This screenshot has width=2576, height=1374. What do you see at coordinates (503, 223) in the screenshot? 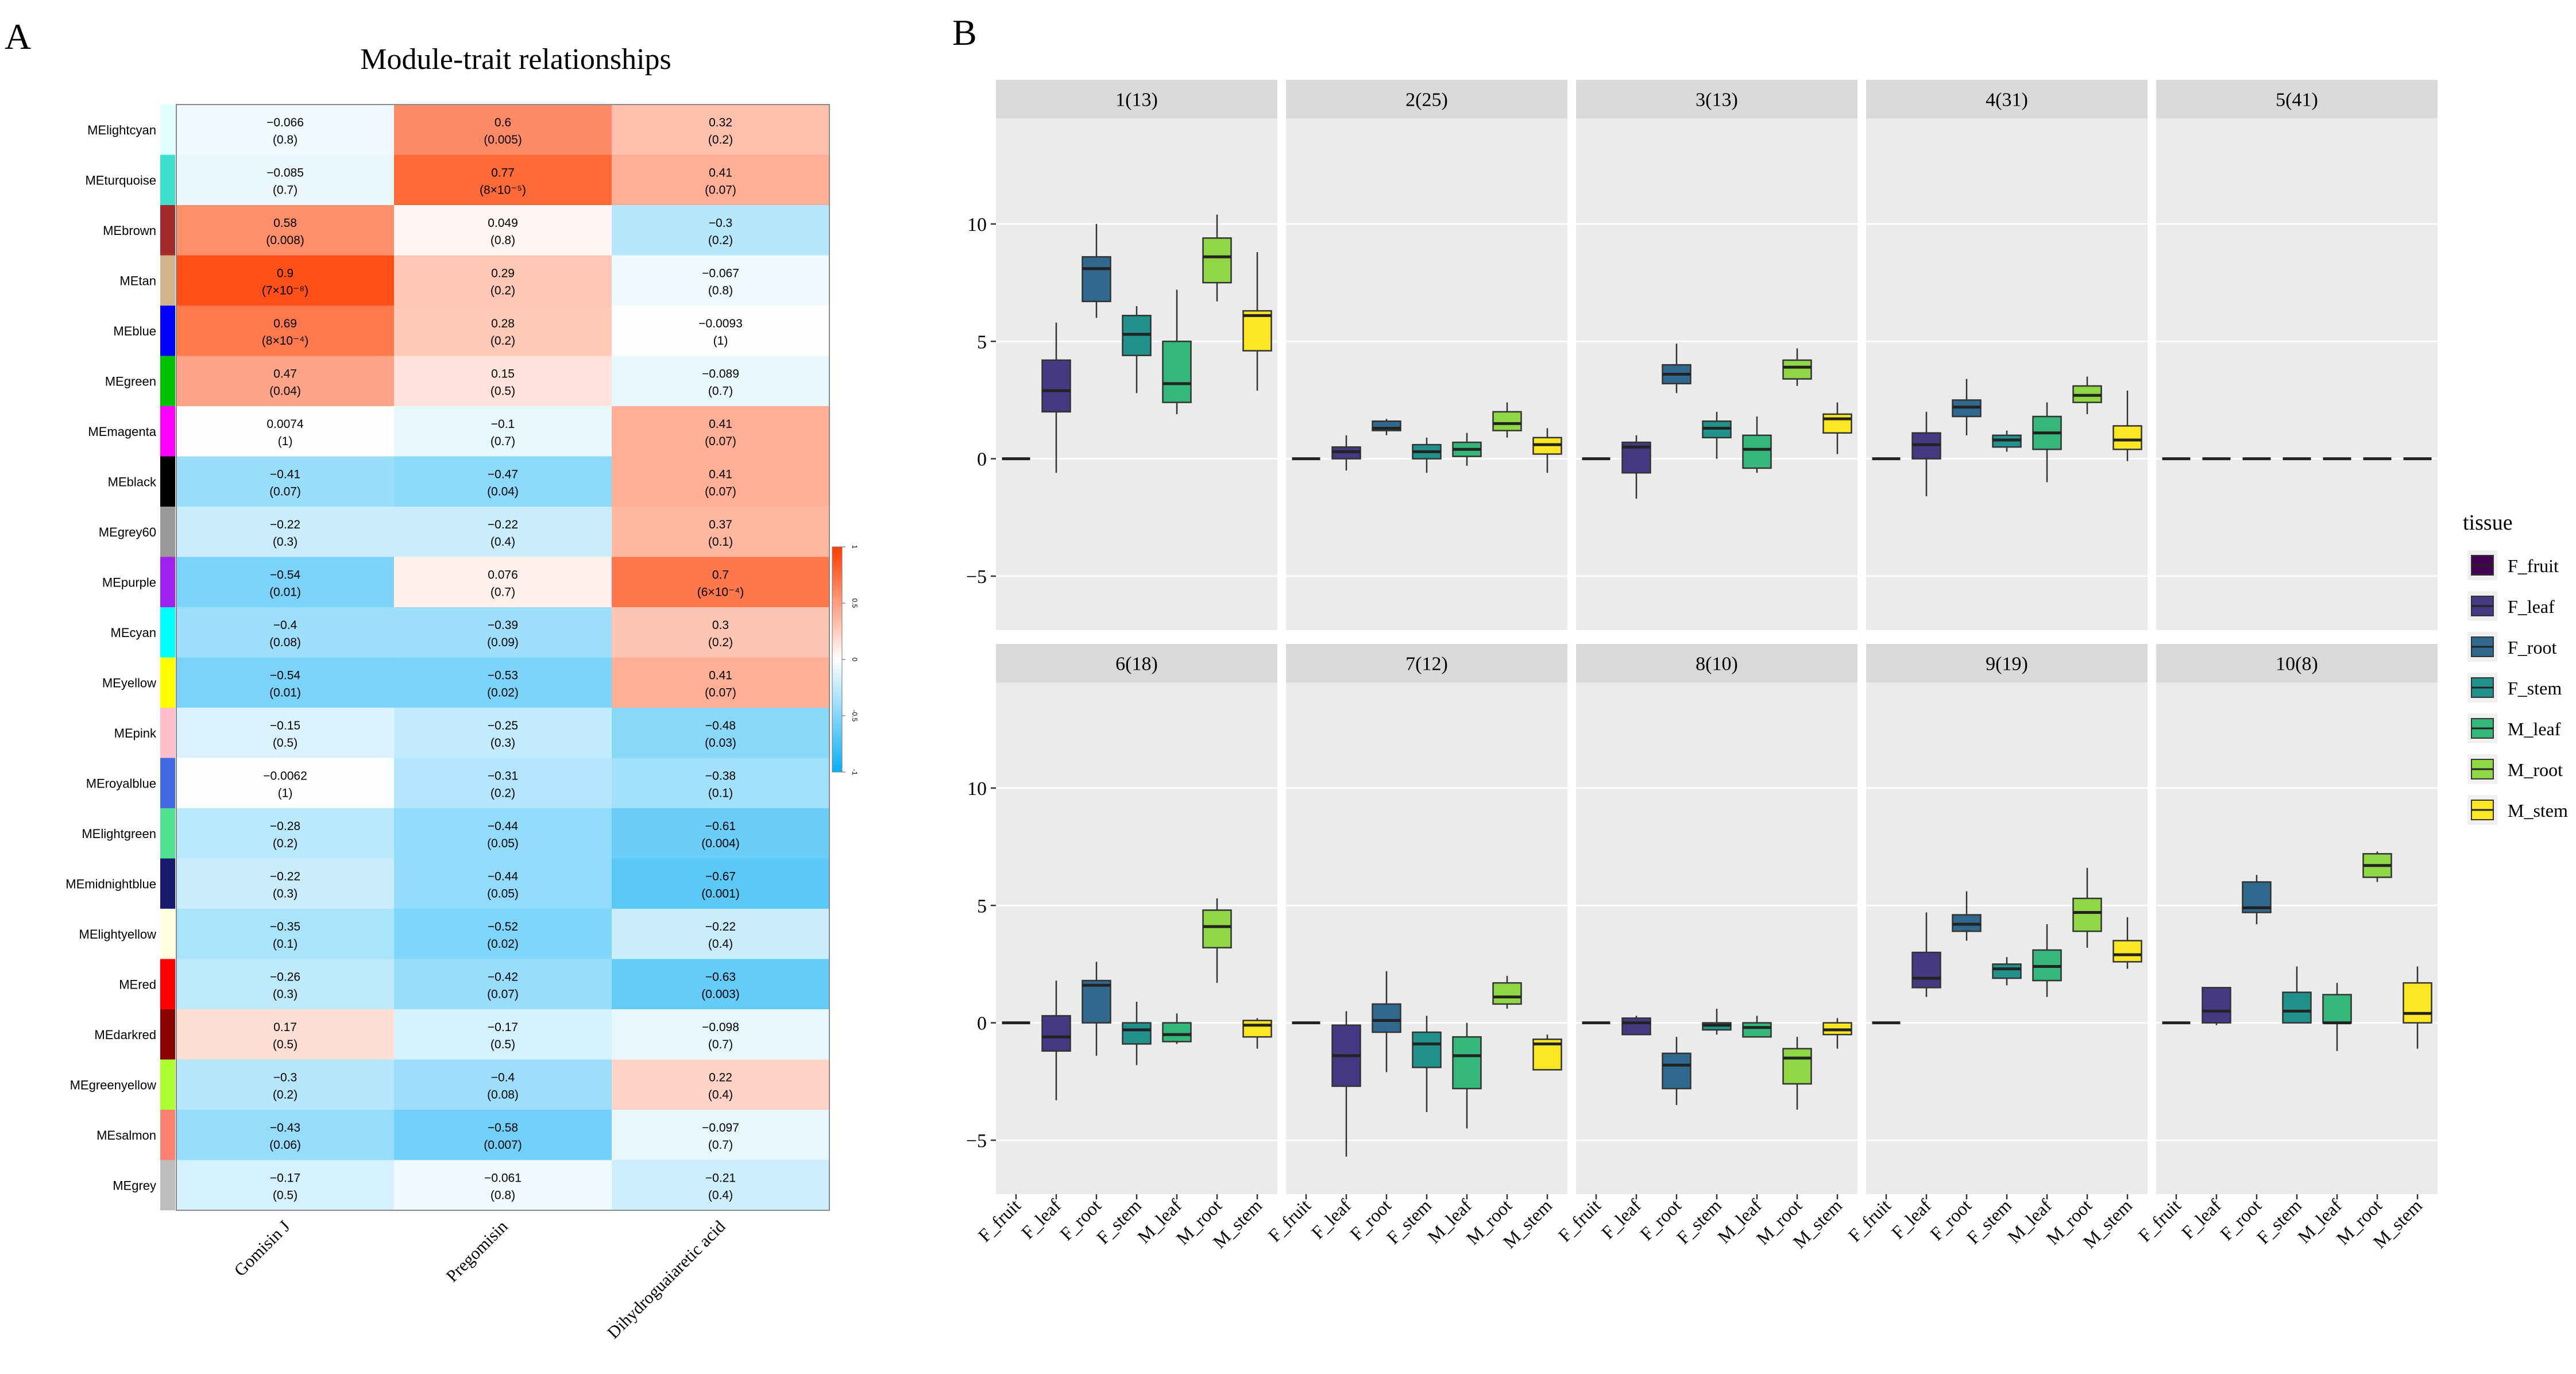
I see `cell-correlation: 0.049` at bounding box center [503, 223].